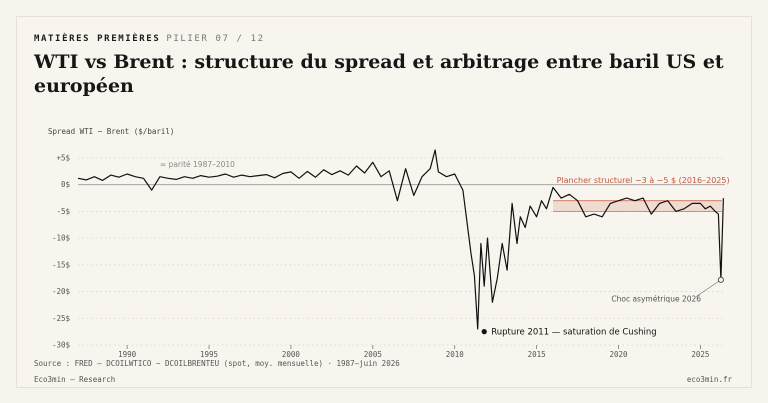  Describe the element at coordinates (291, 354) in the screenshot. I see `x-tick-label: 2000` at that location.